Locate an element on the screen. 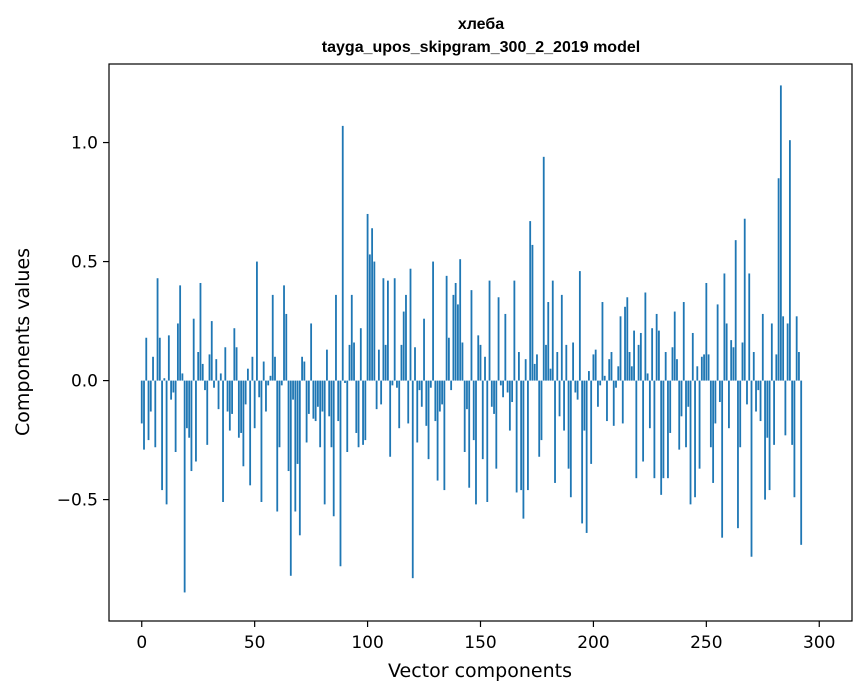  y-tick-label: −0.5 is located at coordinates (77, 501).